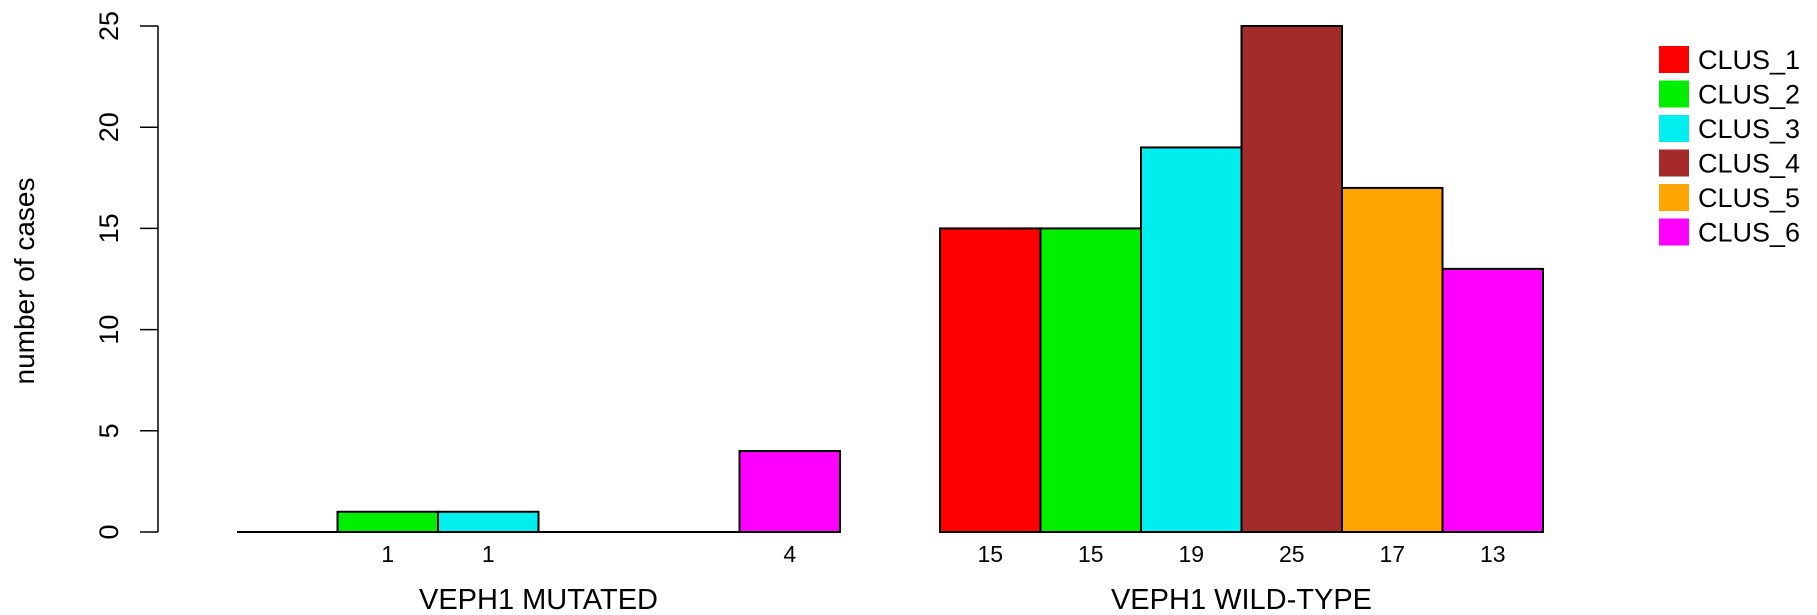  Describe the element at coordinates (1749, 233) in the screenshot. I see `legend-label: CLUS_6` at that location.